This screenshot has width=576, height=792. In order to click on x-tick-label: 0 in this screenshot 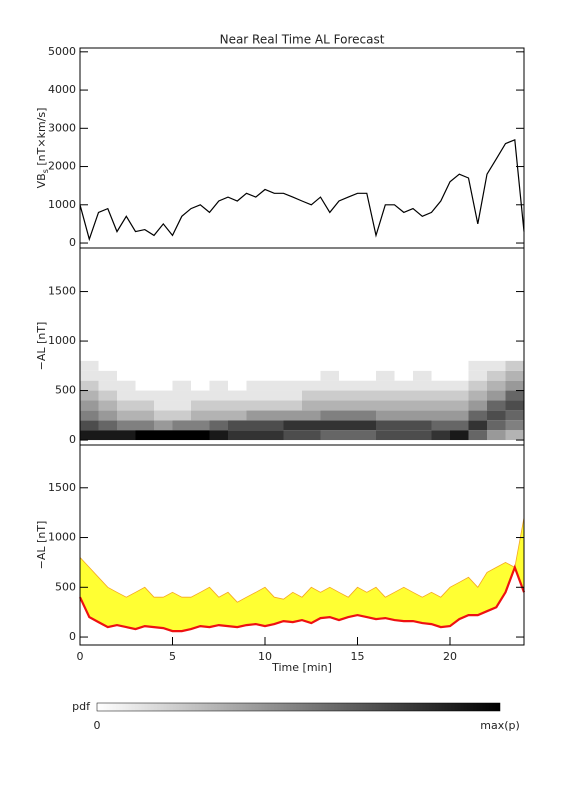, I will do `click(80, 656)`.